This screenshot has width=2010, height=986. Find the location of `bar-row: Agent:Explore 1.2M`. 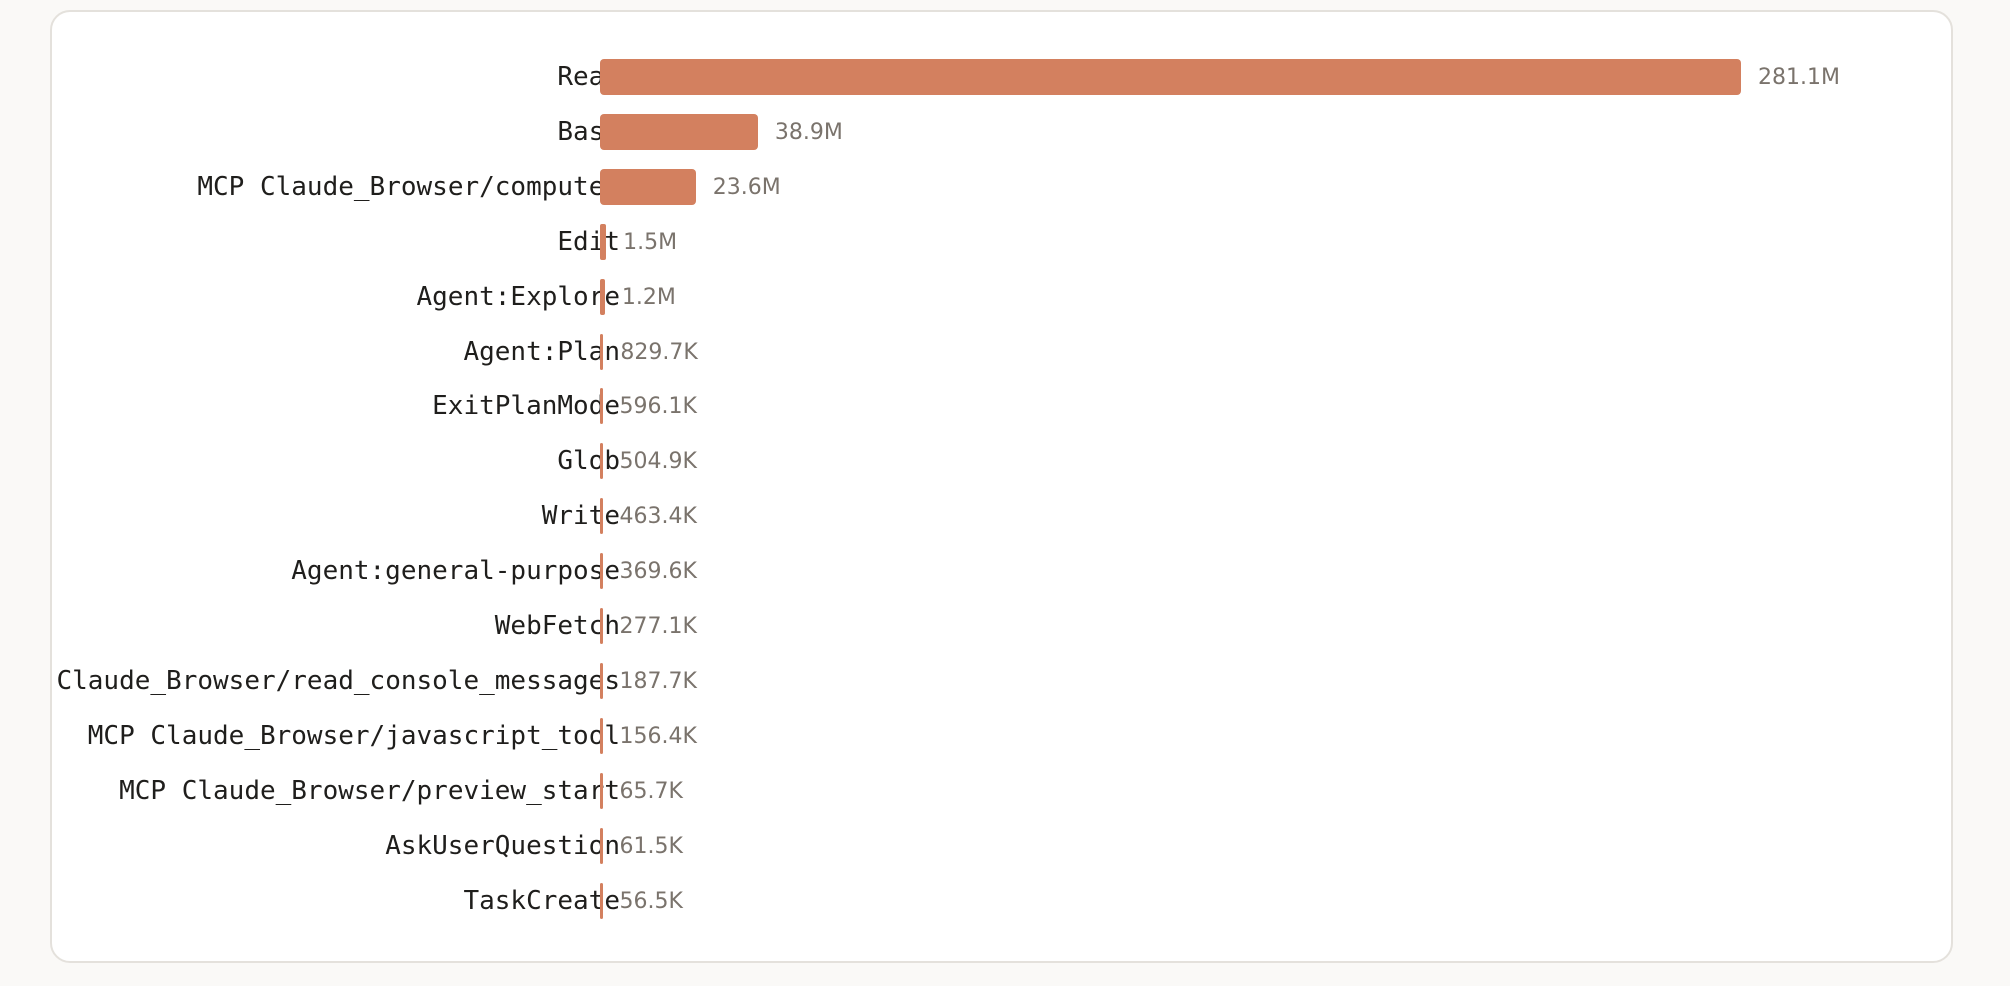

bar-row: Agent:Explore 1.2M is located at coordinates (1001, 297).